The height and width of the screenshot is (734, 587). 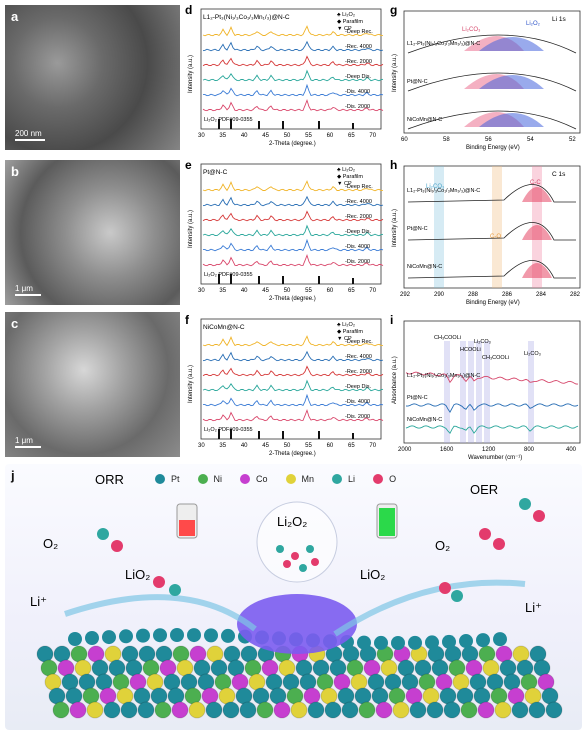 What do you see at coordinates (488, 140) in the screenshot?
I see `x-tick-label: 56` at bounding box center [488, 140].